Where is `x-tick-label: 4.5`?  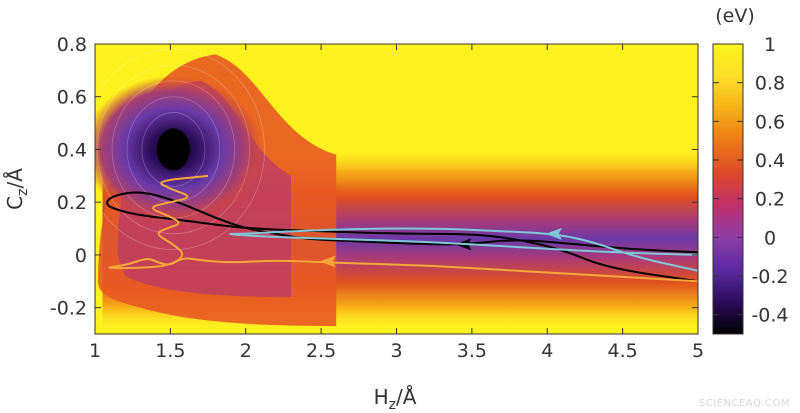 x-tick-label: 4.5 is located at coordinates (623, 351).